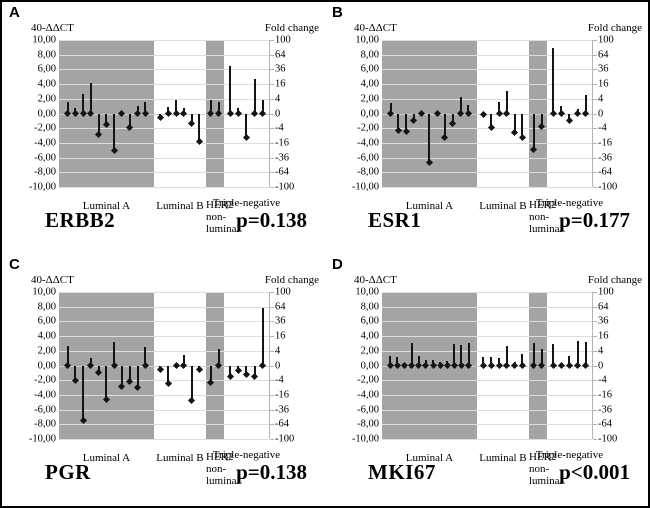  What do you see at coordinates (602, 128) in the screenshot?
I see `fold-change-tick-label: -4` at bounding box center [602, 128].